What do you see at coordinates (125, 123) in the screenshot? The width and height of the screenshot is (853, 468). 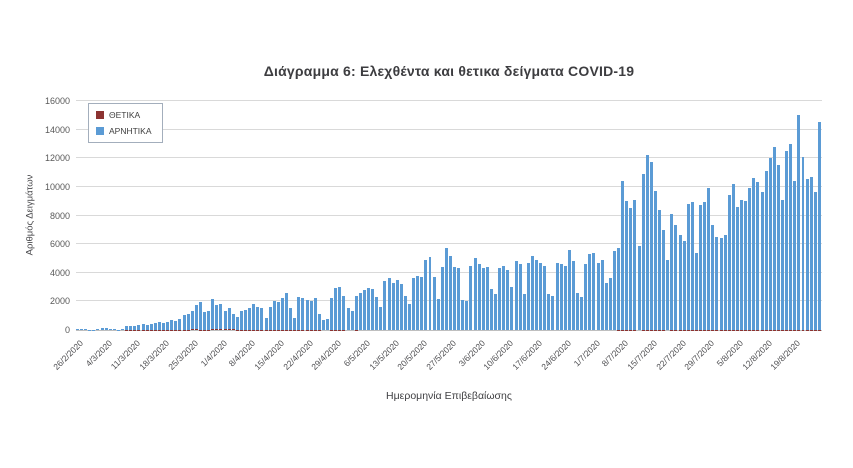 I see `legend: ΘΕΤΙΚΑ ΑΡΝΗΤΙΚΑ` at bounding box center [125, 123].